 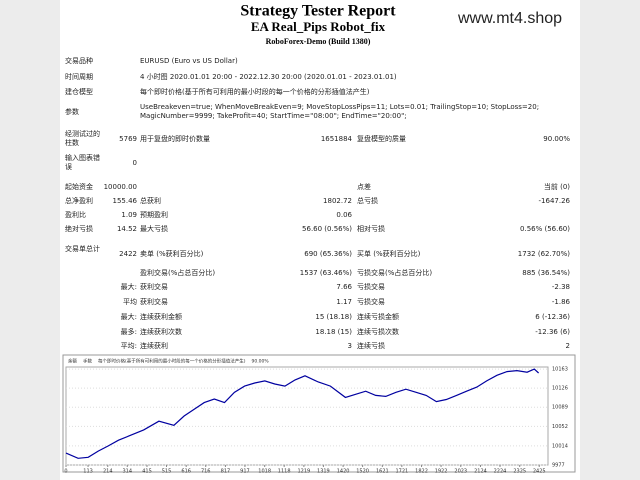 I want to click on table-cell: 连续获利次数, so click(x=161, y=332).